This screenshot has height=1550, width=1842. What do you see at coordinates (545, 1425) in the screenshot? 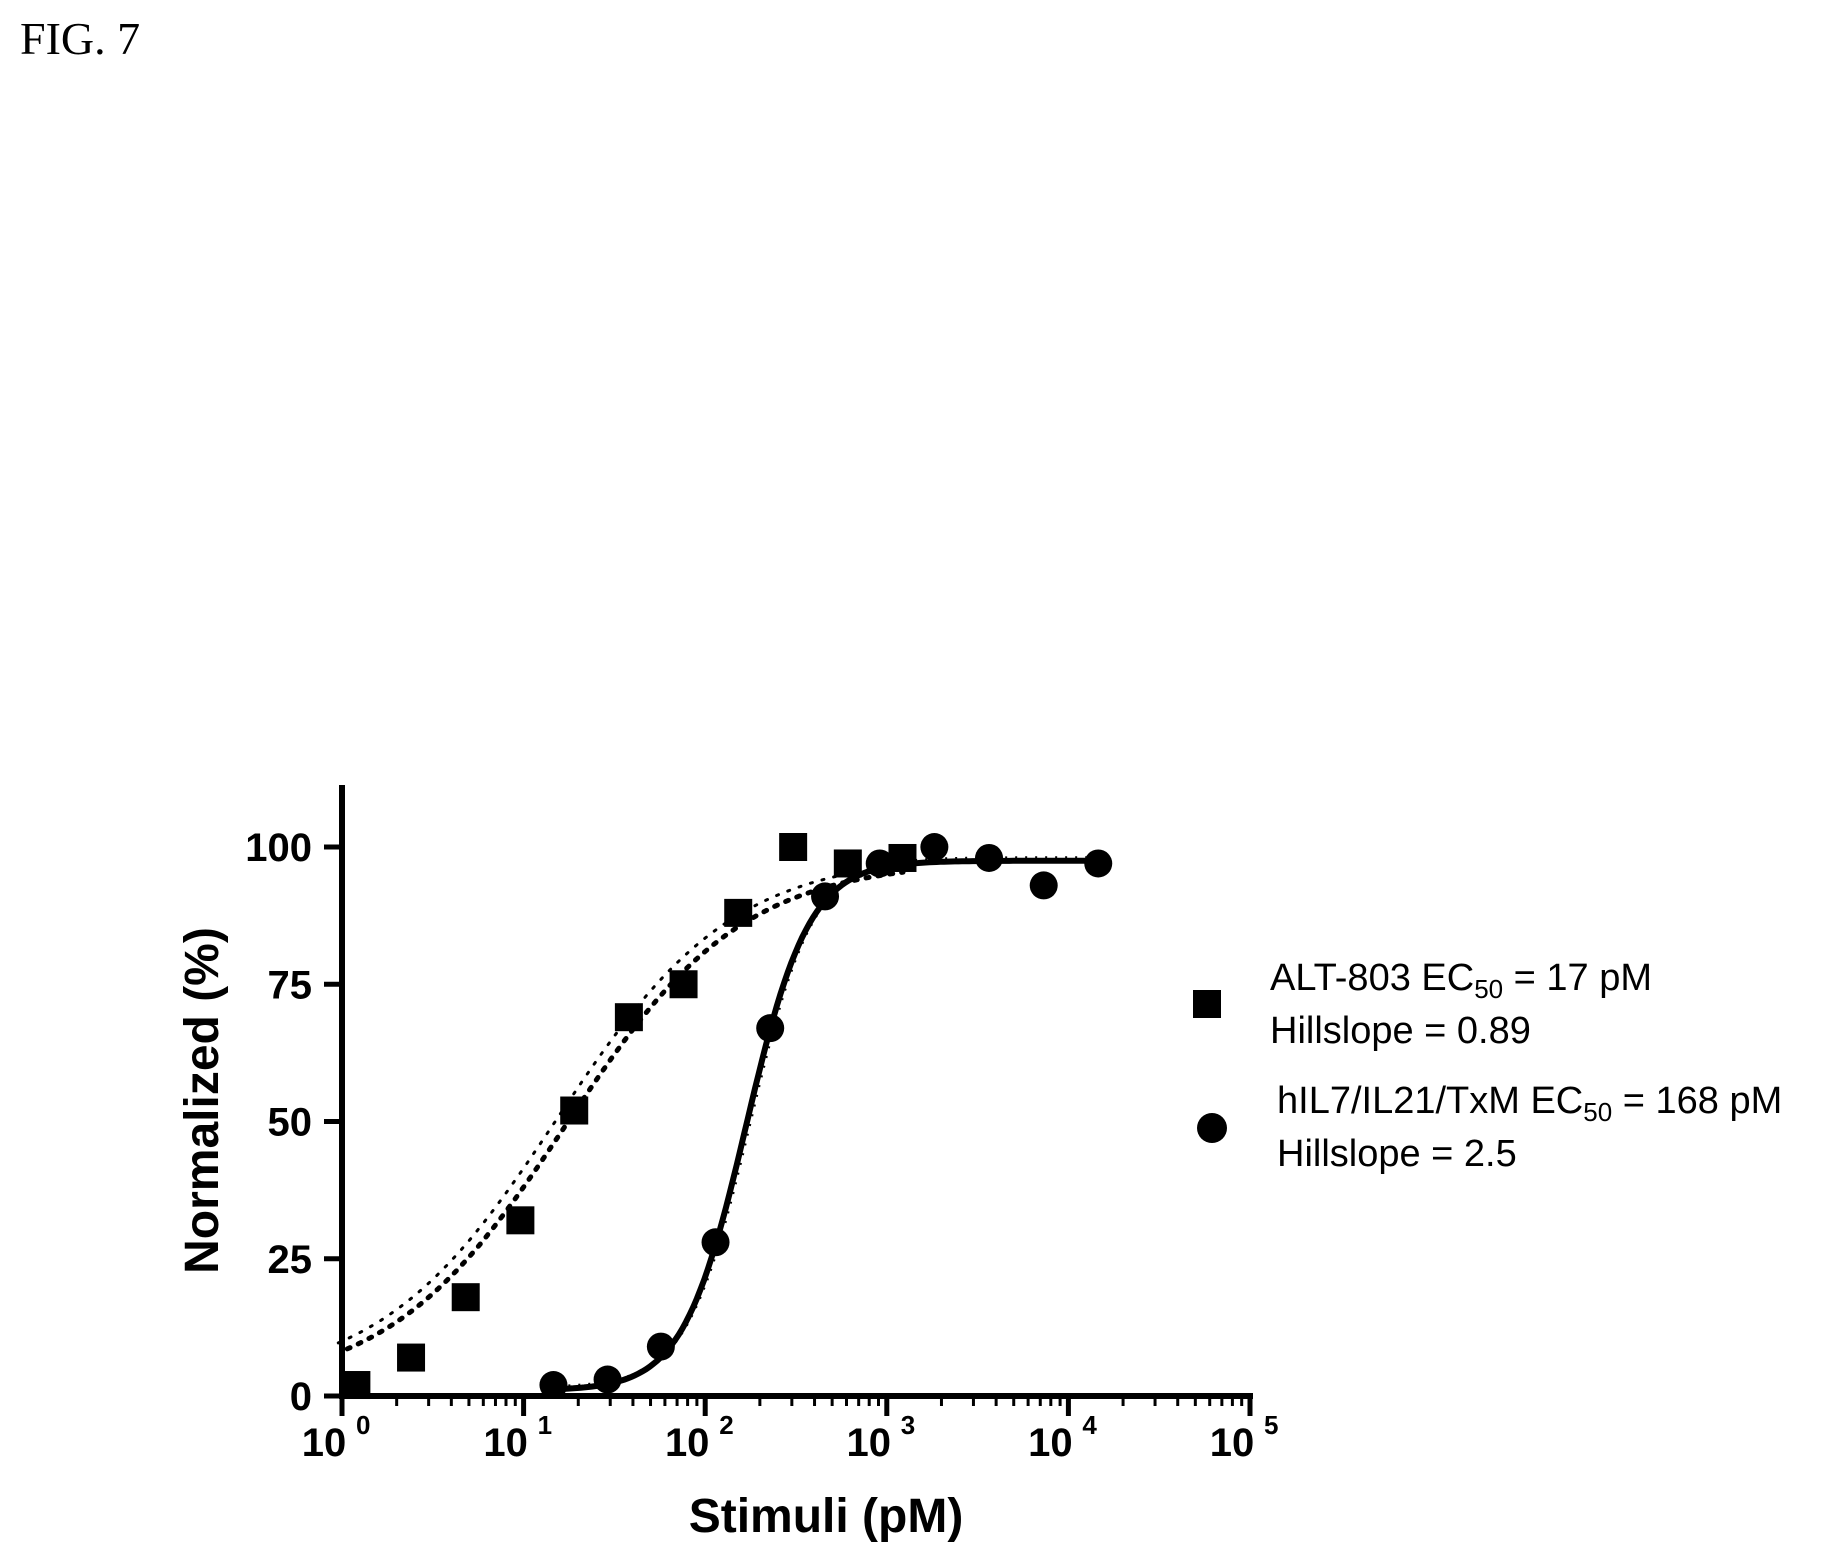
I see `x-tick-exponent: 1` at bounding box center [545, 1425].